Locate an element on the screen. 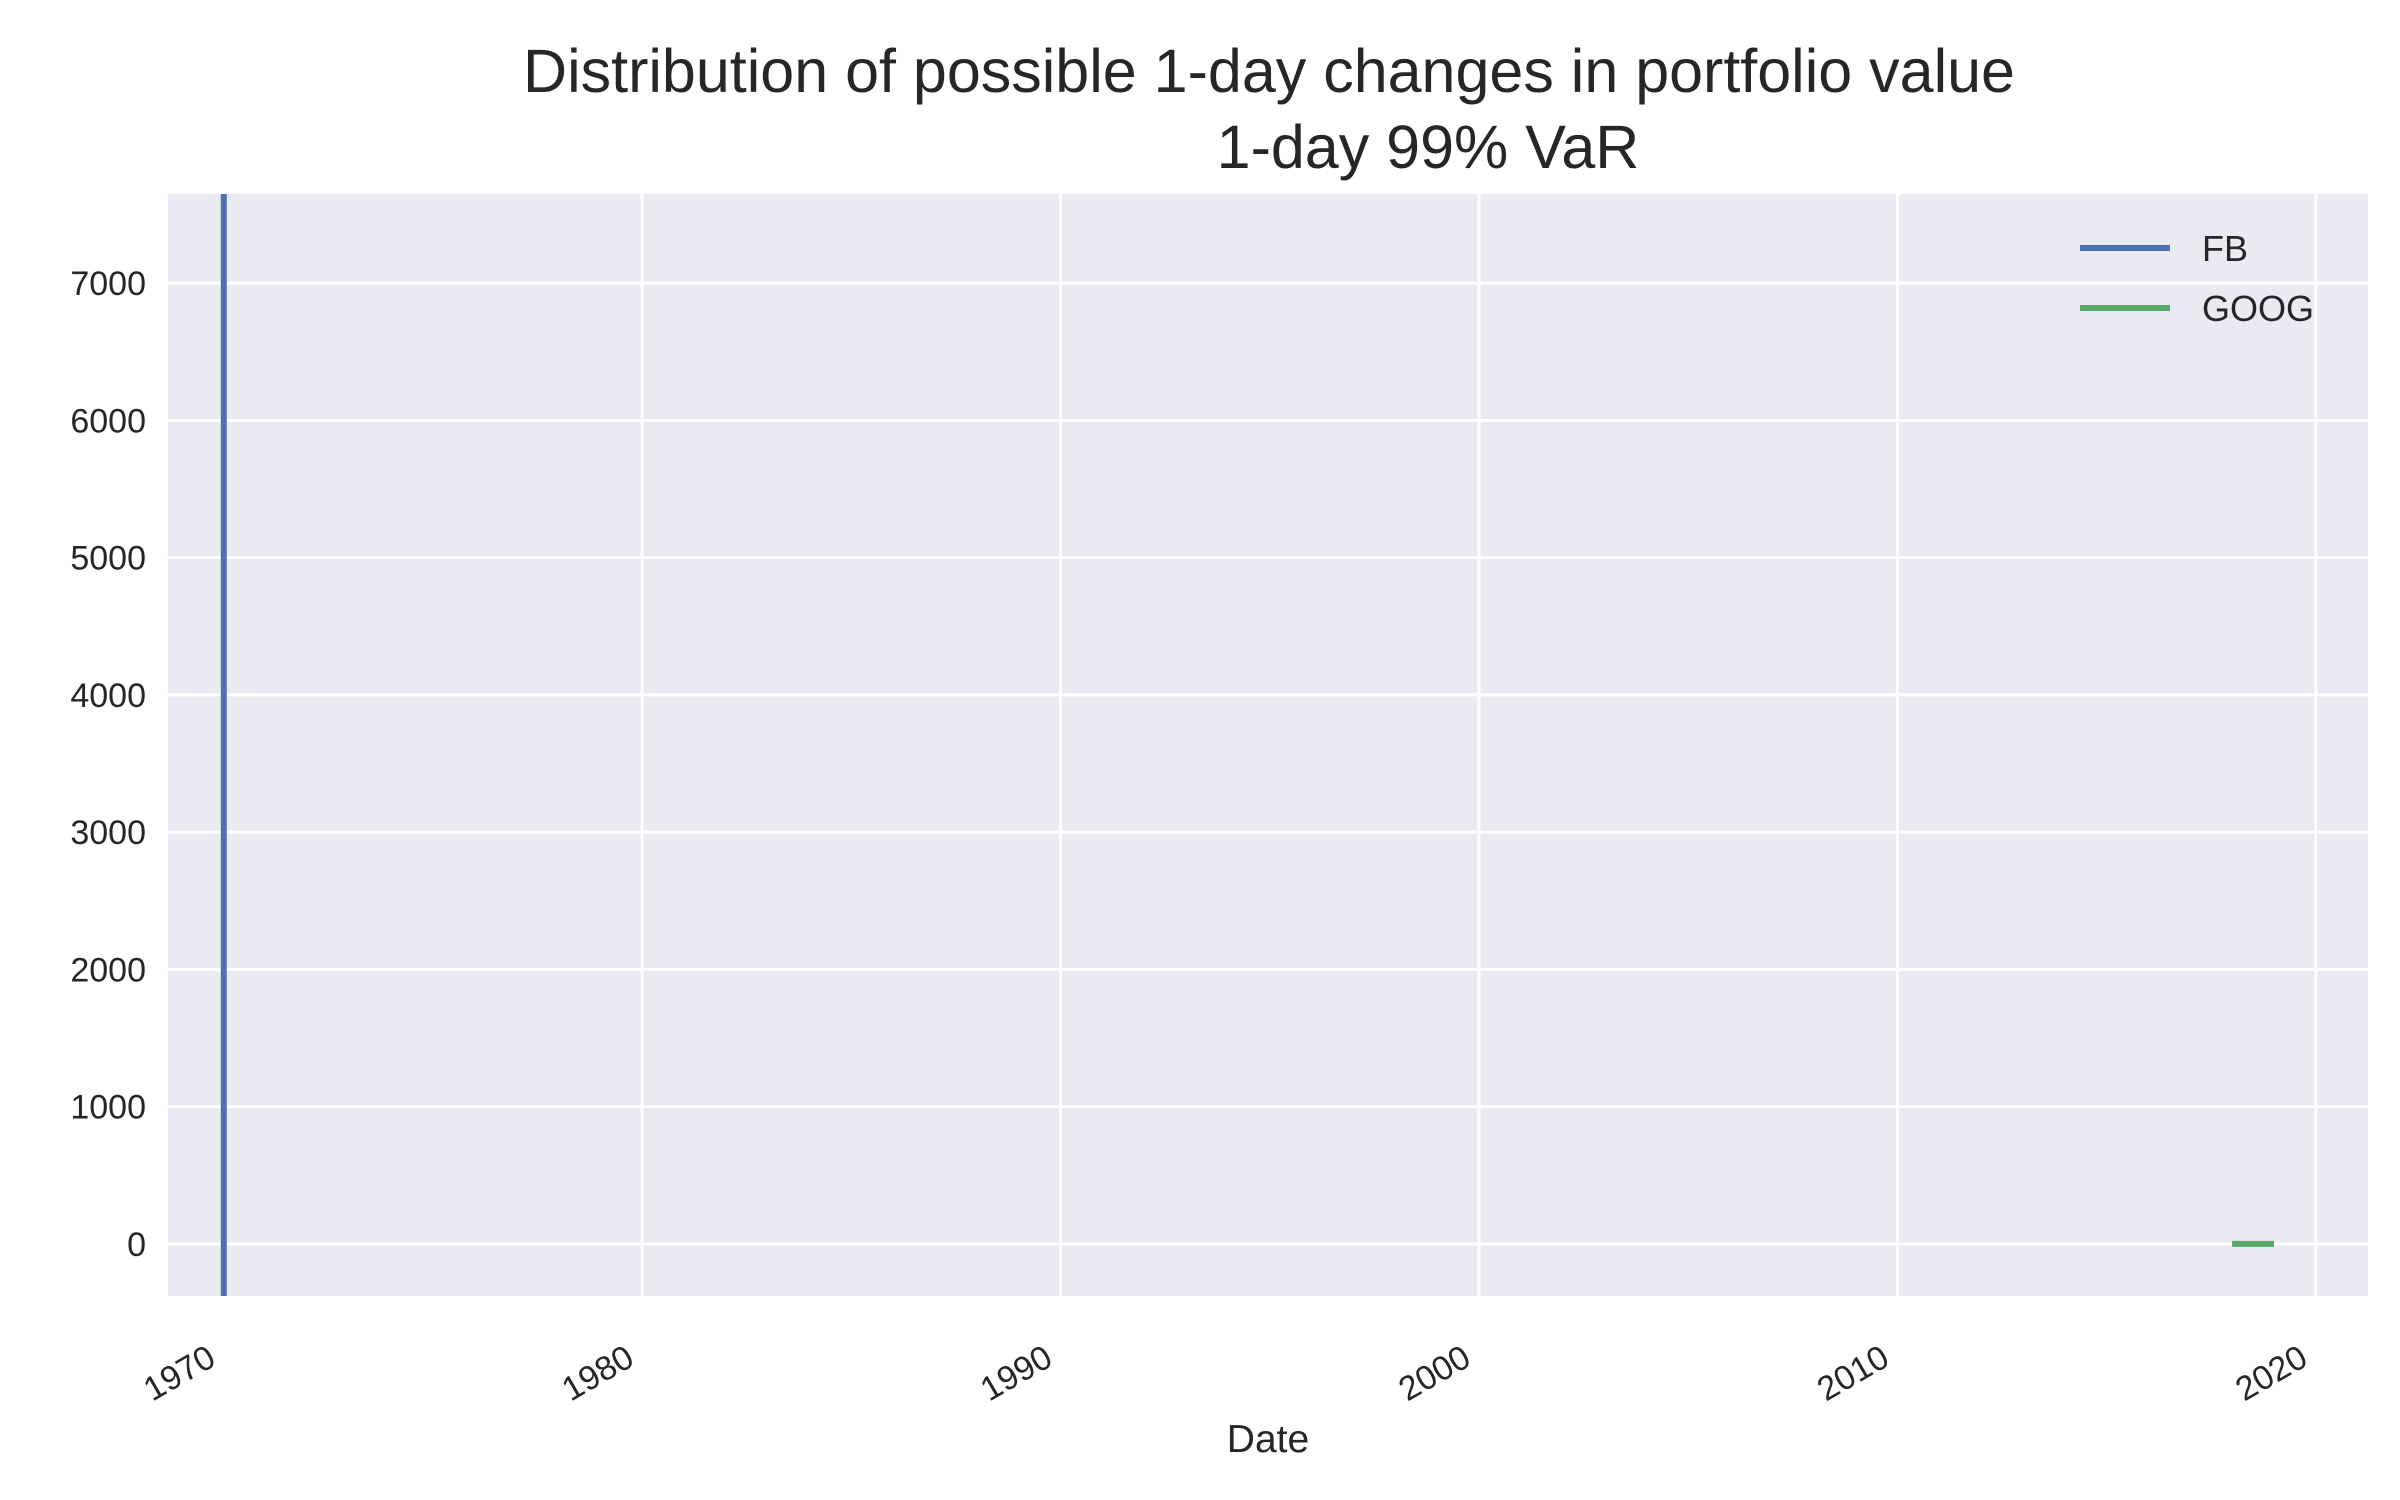  x-tick-label: 1990 is located at coordinates (1016, 1373).